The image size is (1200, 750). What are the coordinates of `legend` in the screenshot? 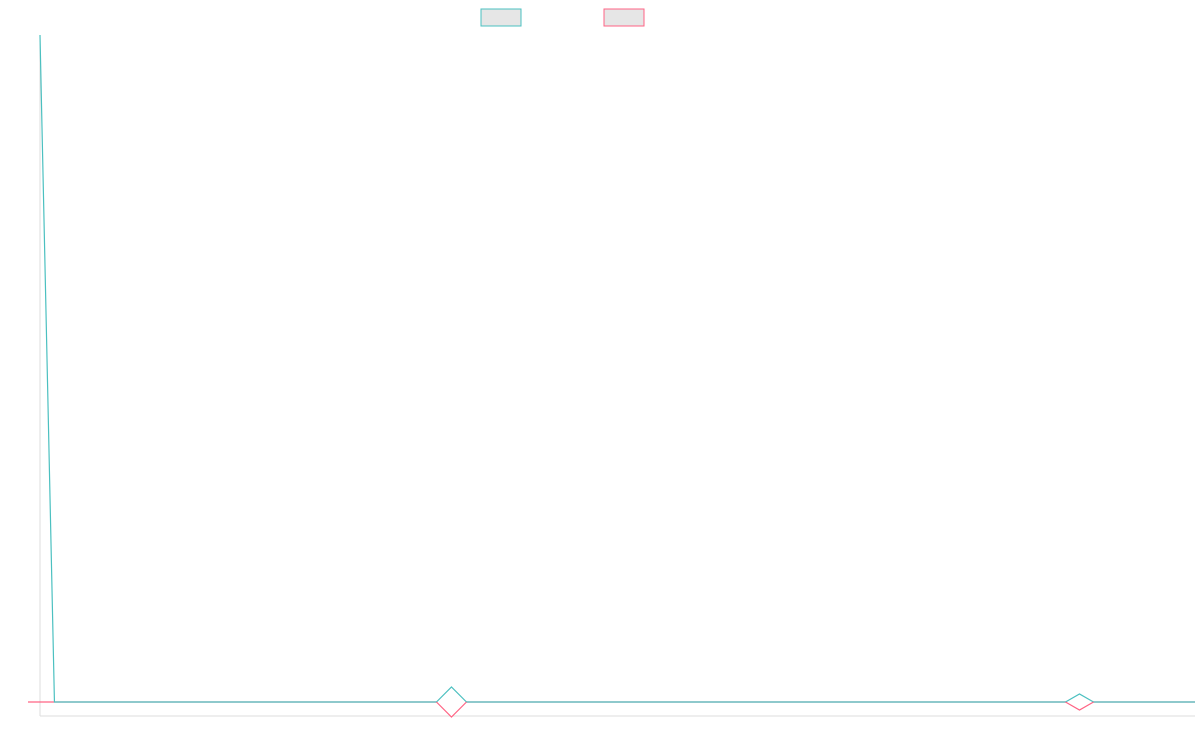 It's located at (562, 17).